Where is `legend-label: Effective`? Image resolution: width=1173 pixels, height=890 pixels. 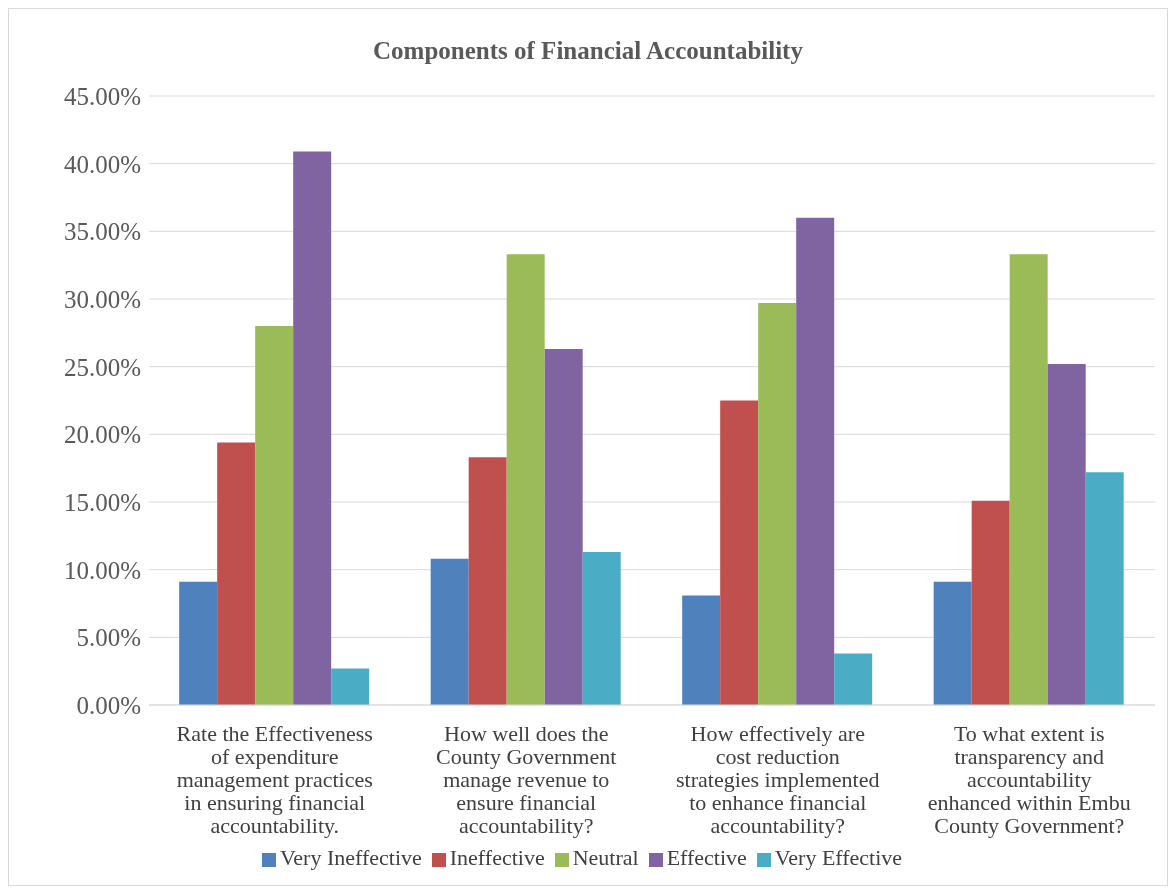
legend-label: Effective is located at coordinates (706, 857).